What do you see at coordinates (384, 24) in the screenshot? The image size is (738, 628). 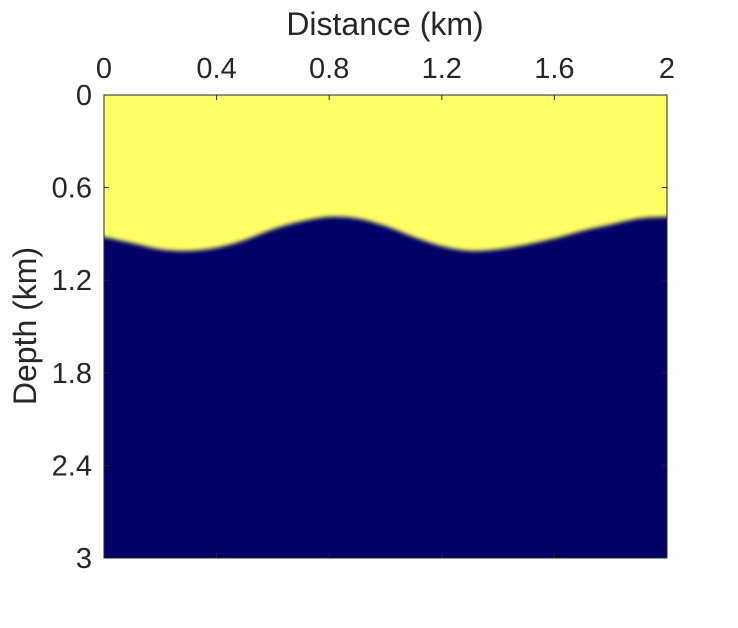 I see `x-axis-title: Distance (km)` at bounding box center [384, 24].